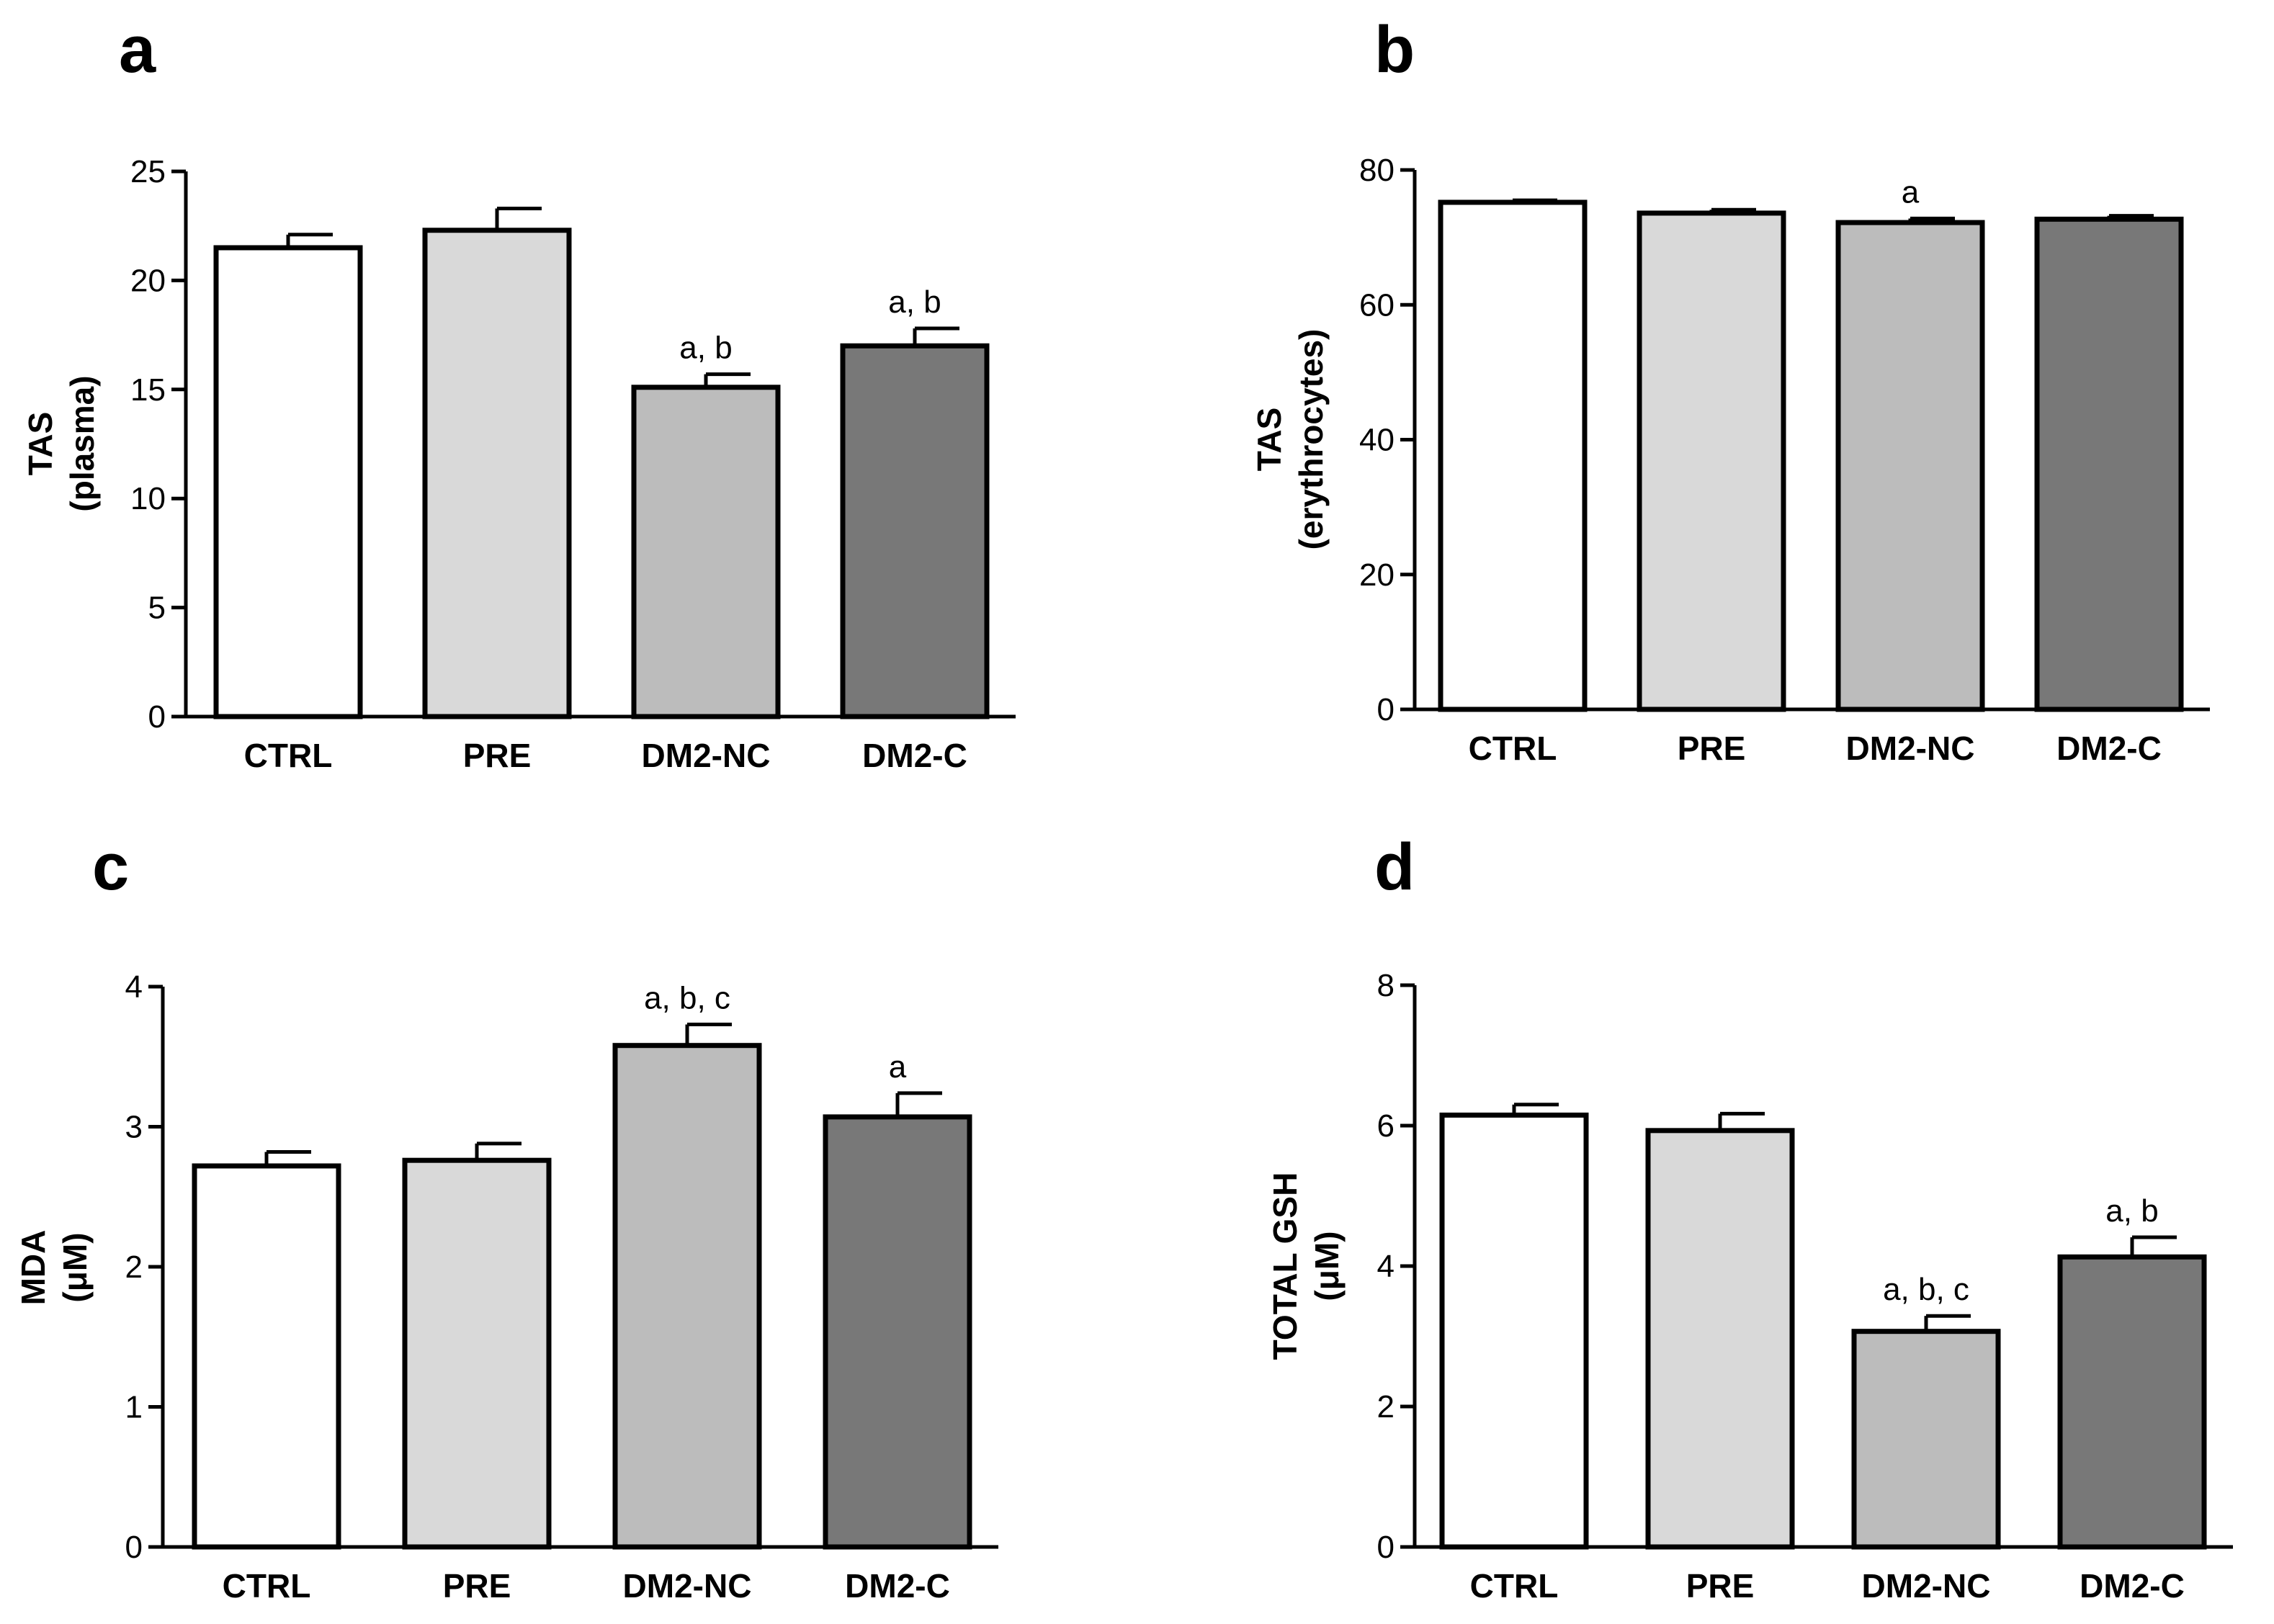 The width and height of the screenshot is (2274, 1624). I want to click on y-tick-label: 25, so click(148, 172).